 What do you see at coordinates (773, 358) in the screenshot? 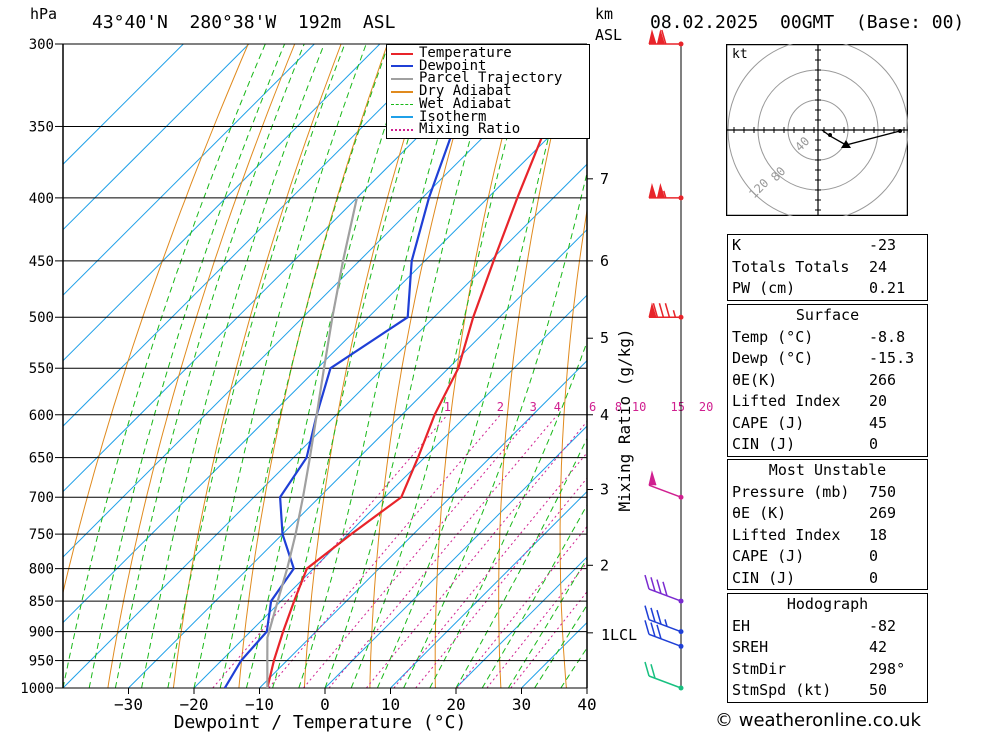
I see `surface-label: Dewp (°C)` at bounding box center [773, 358].